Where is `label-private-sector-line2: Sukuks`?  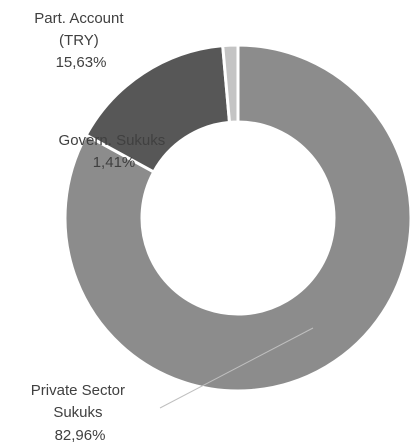
label-private-sector-line2: Sukuks is located at coordinates (77, 412).